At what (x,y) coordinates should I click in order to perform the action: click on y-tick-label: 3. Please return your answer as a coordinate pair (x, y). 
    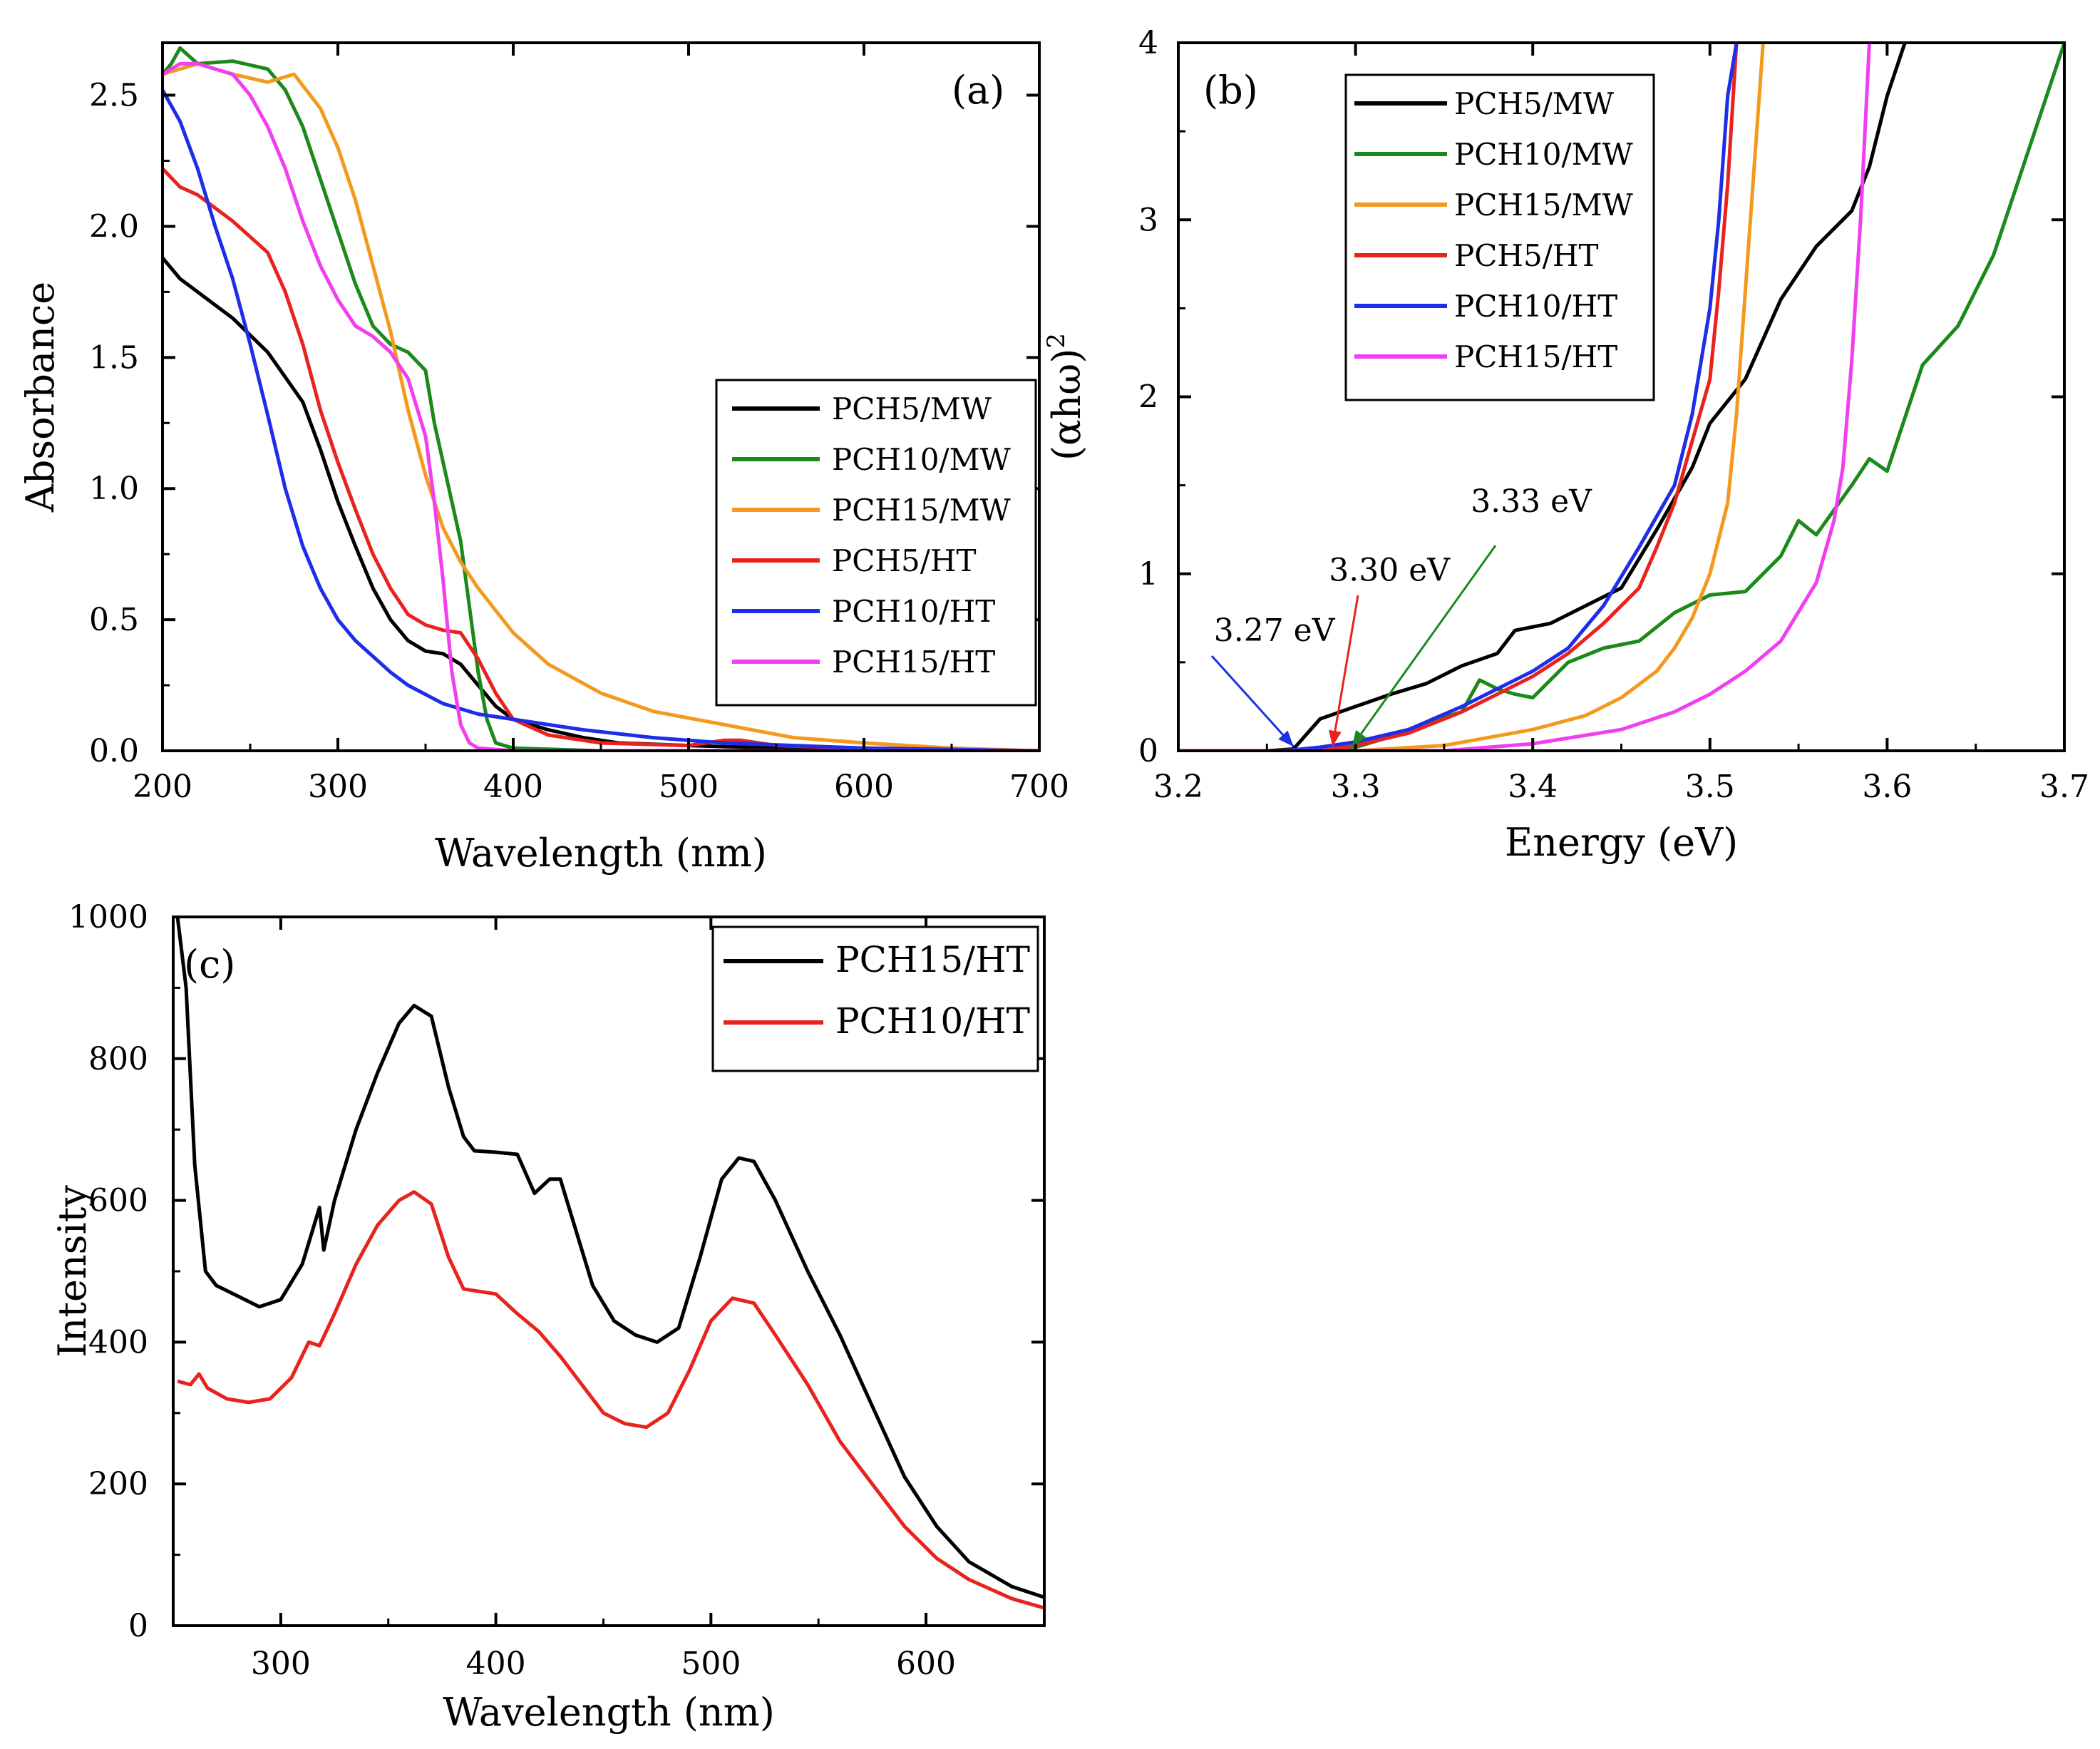
    Looking at the image, I should click on (1148, 220).